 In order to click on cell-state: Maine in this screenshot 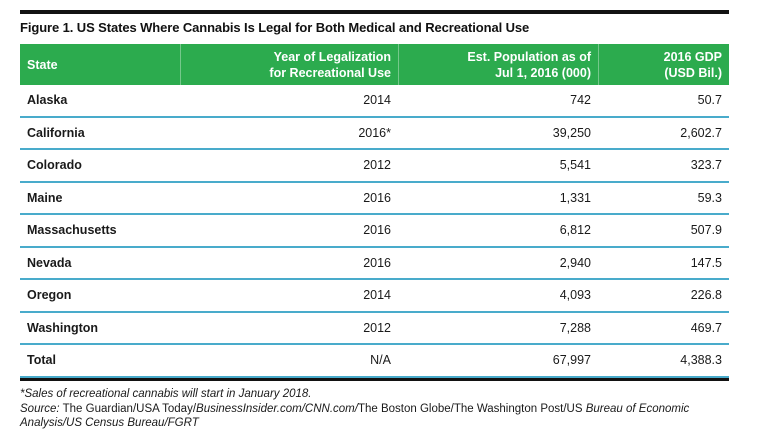, I will do `click(45, 197)`.